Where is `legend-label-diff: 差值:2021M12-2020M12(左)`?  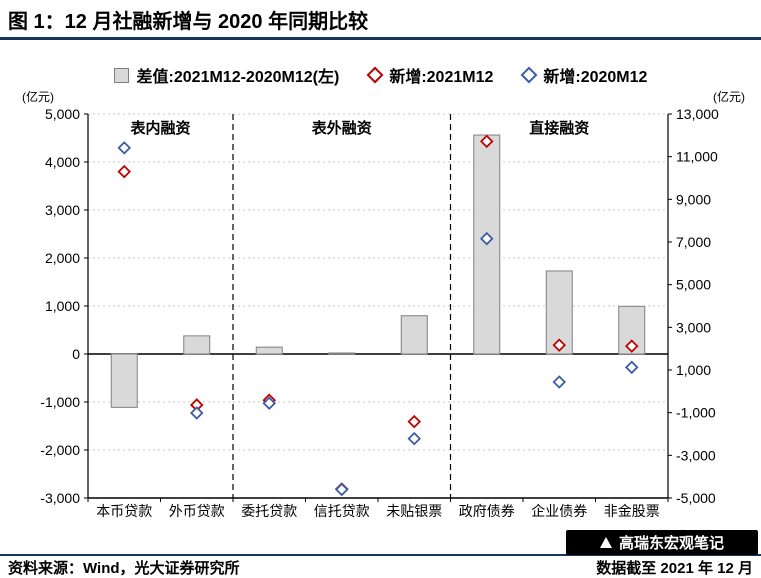
legend-label-diff: 差值:2021M12-2020M12(左) is located at coordinates (238, 77).